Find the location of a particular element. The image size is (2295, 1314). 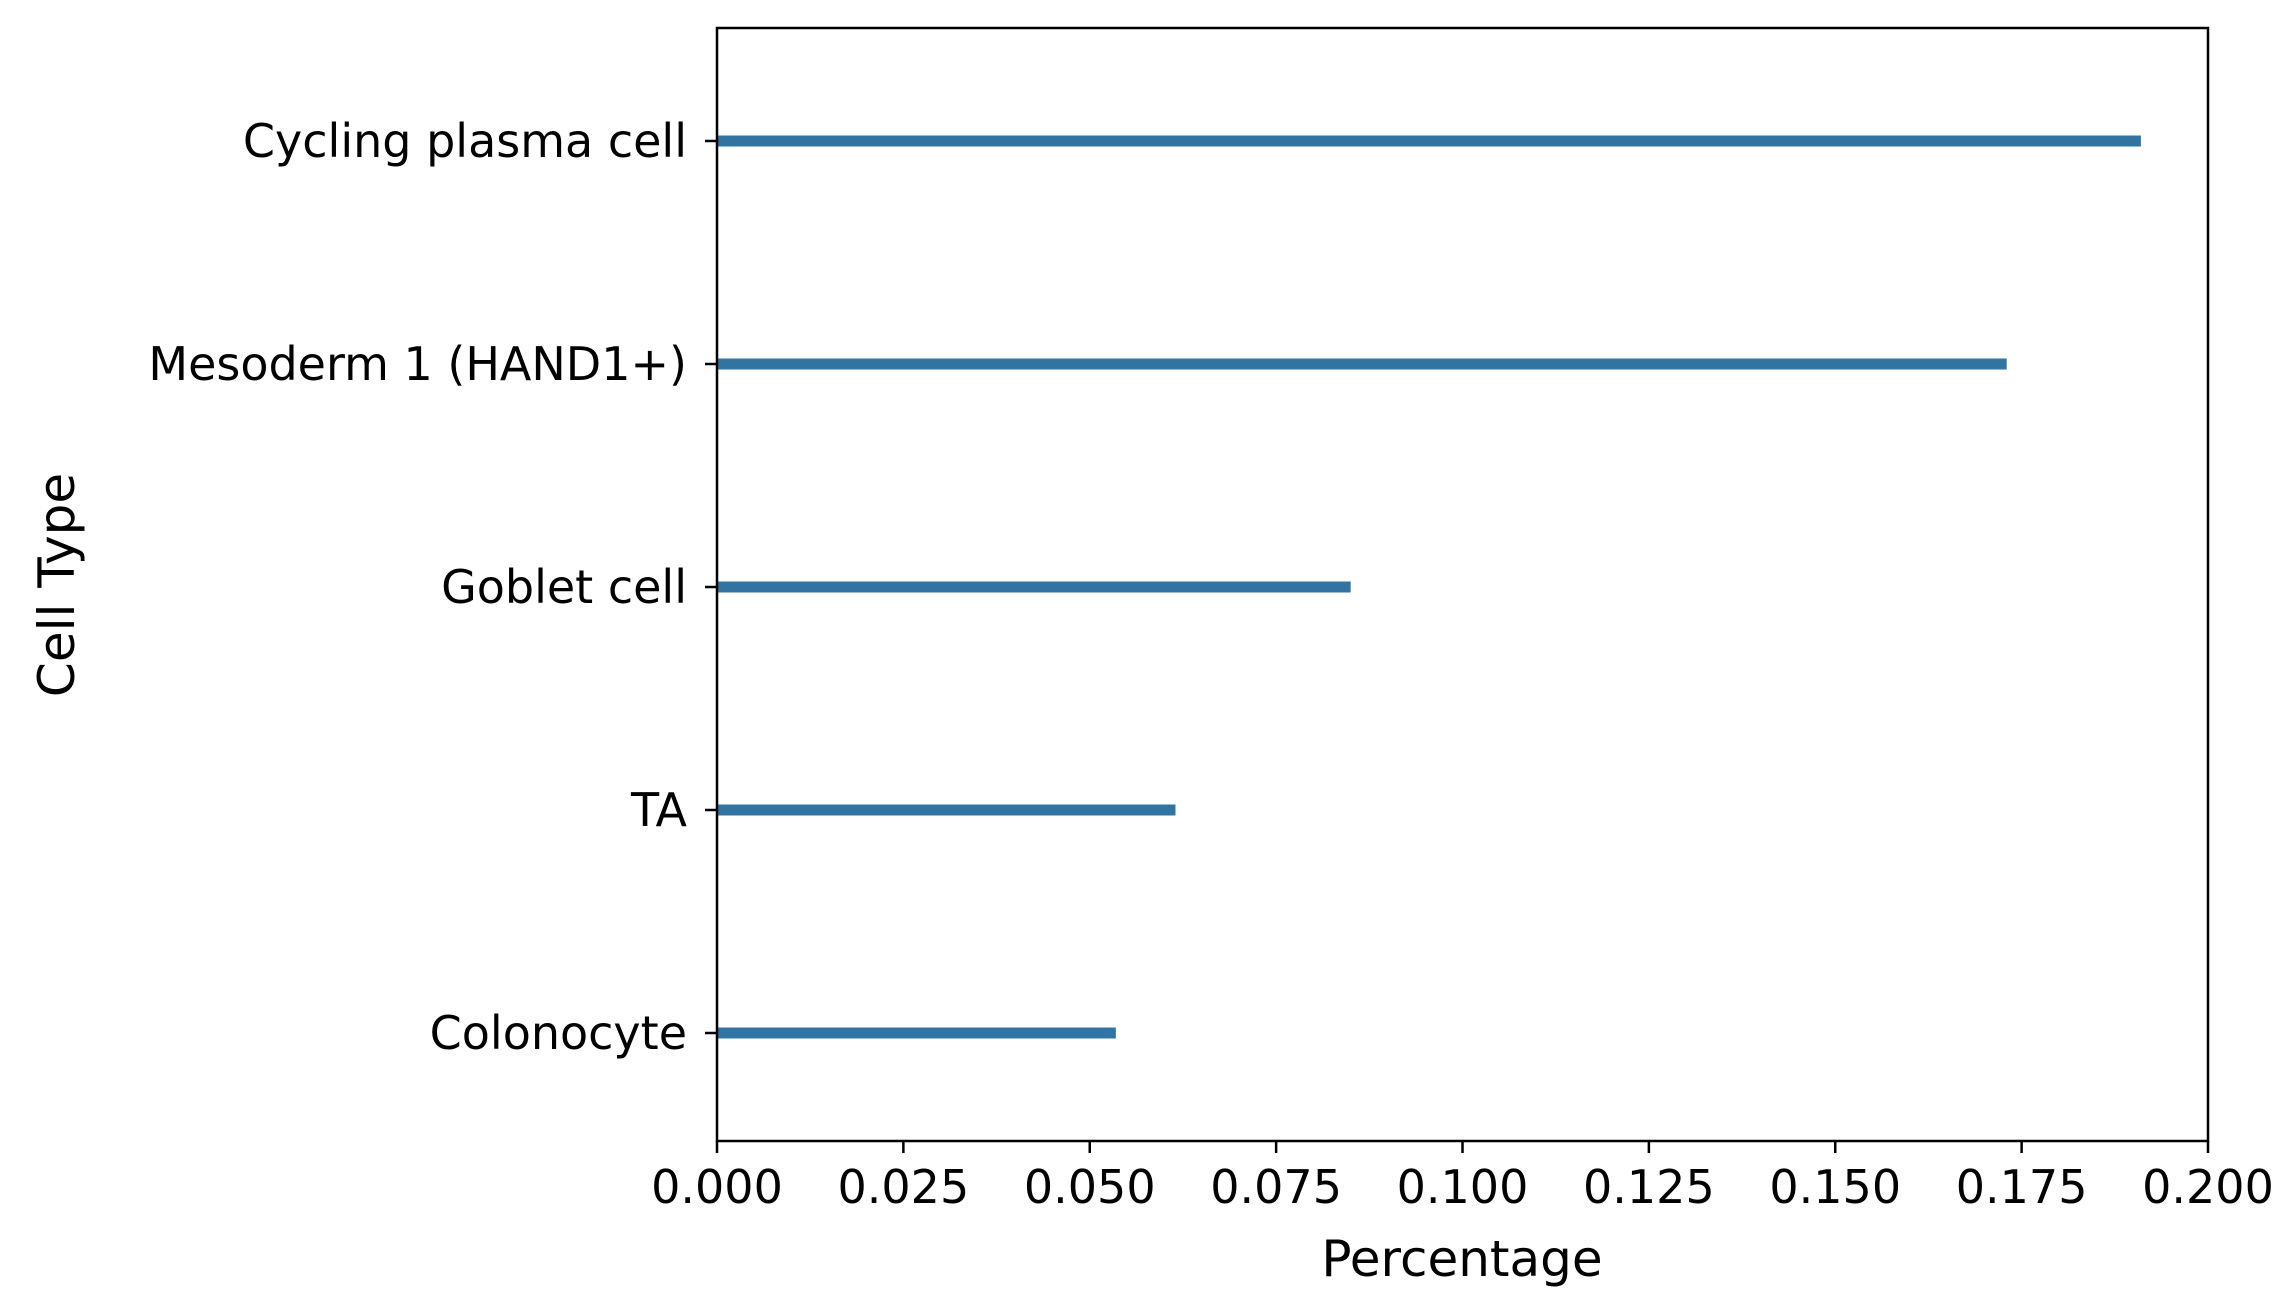

y-tick-label: Cycling plasma cell is located at coordinates (465, 141).